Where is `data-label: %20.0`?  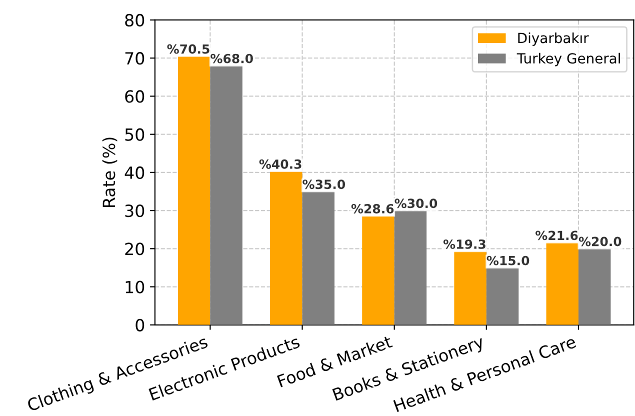 data-label: %20.0 is located at coordinates (600, 241).